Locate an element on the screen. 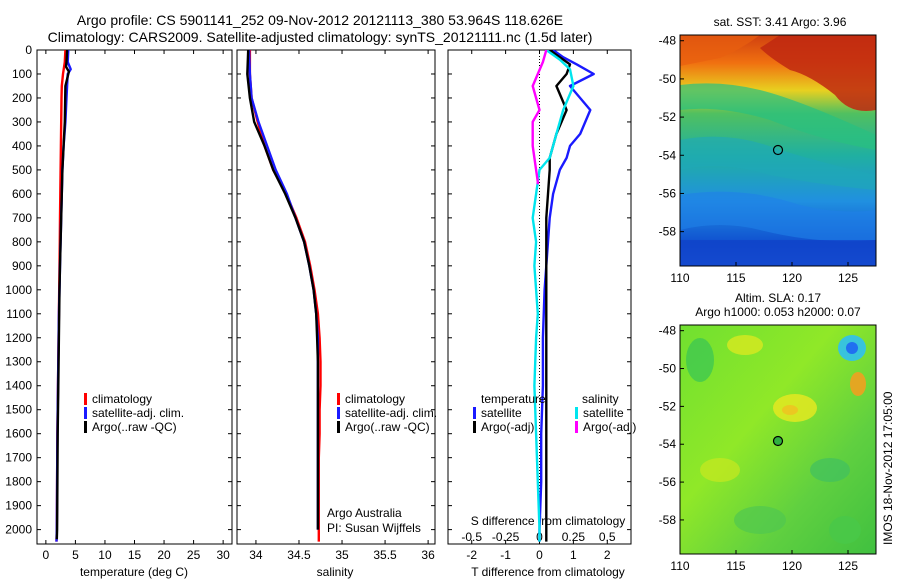  difference-series is located at coordinates (563, 296).